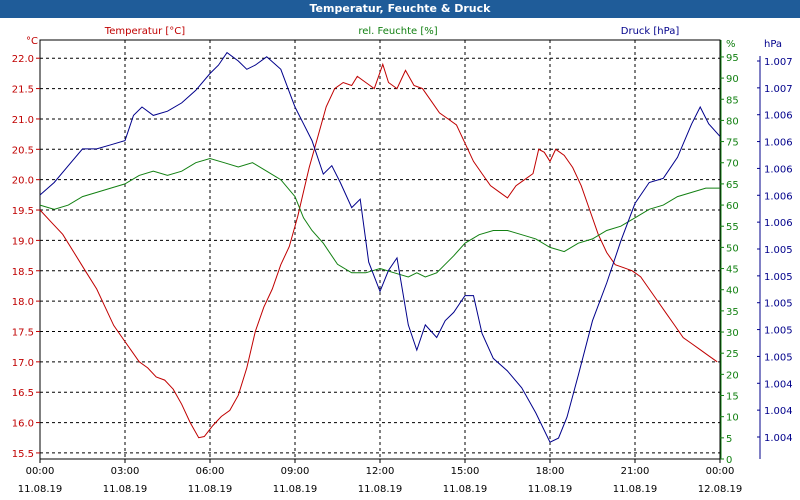  Describe the element at coordinates (23, 332) in the screenshot. I see `temperature-tick-label: 17.5` at that location.